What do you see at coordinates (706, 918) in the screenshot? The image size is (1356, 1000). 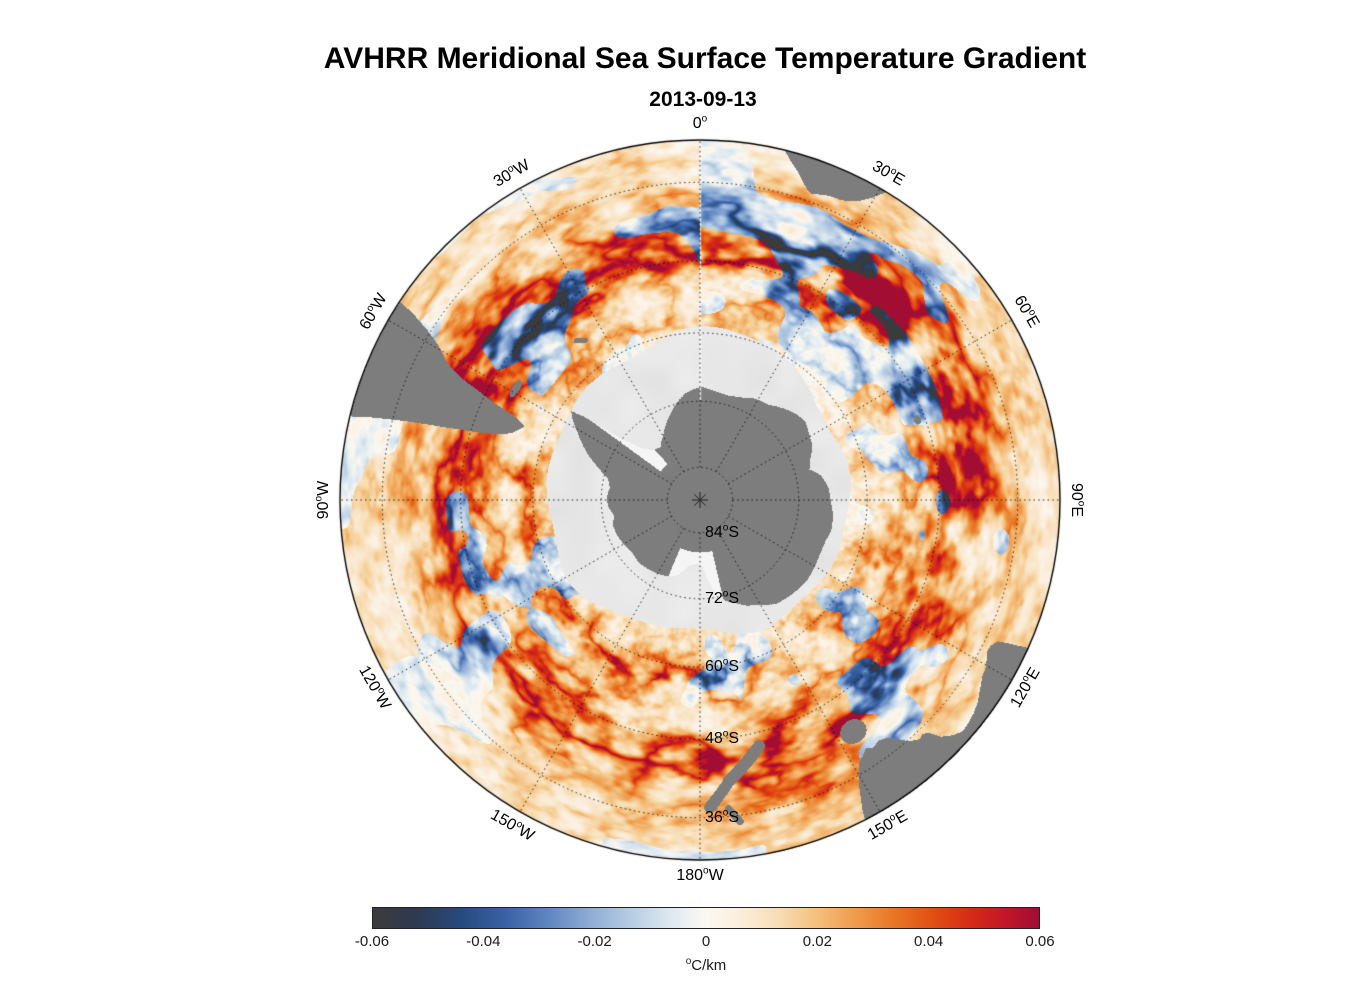 I see `colorbar-gradient` at bounding box center [706, 918].